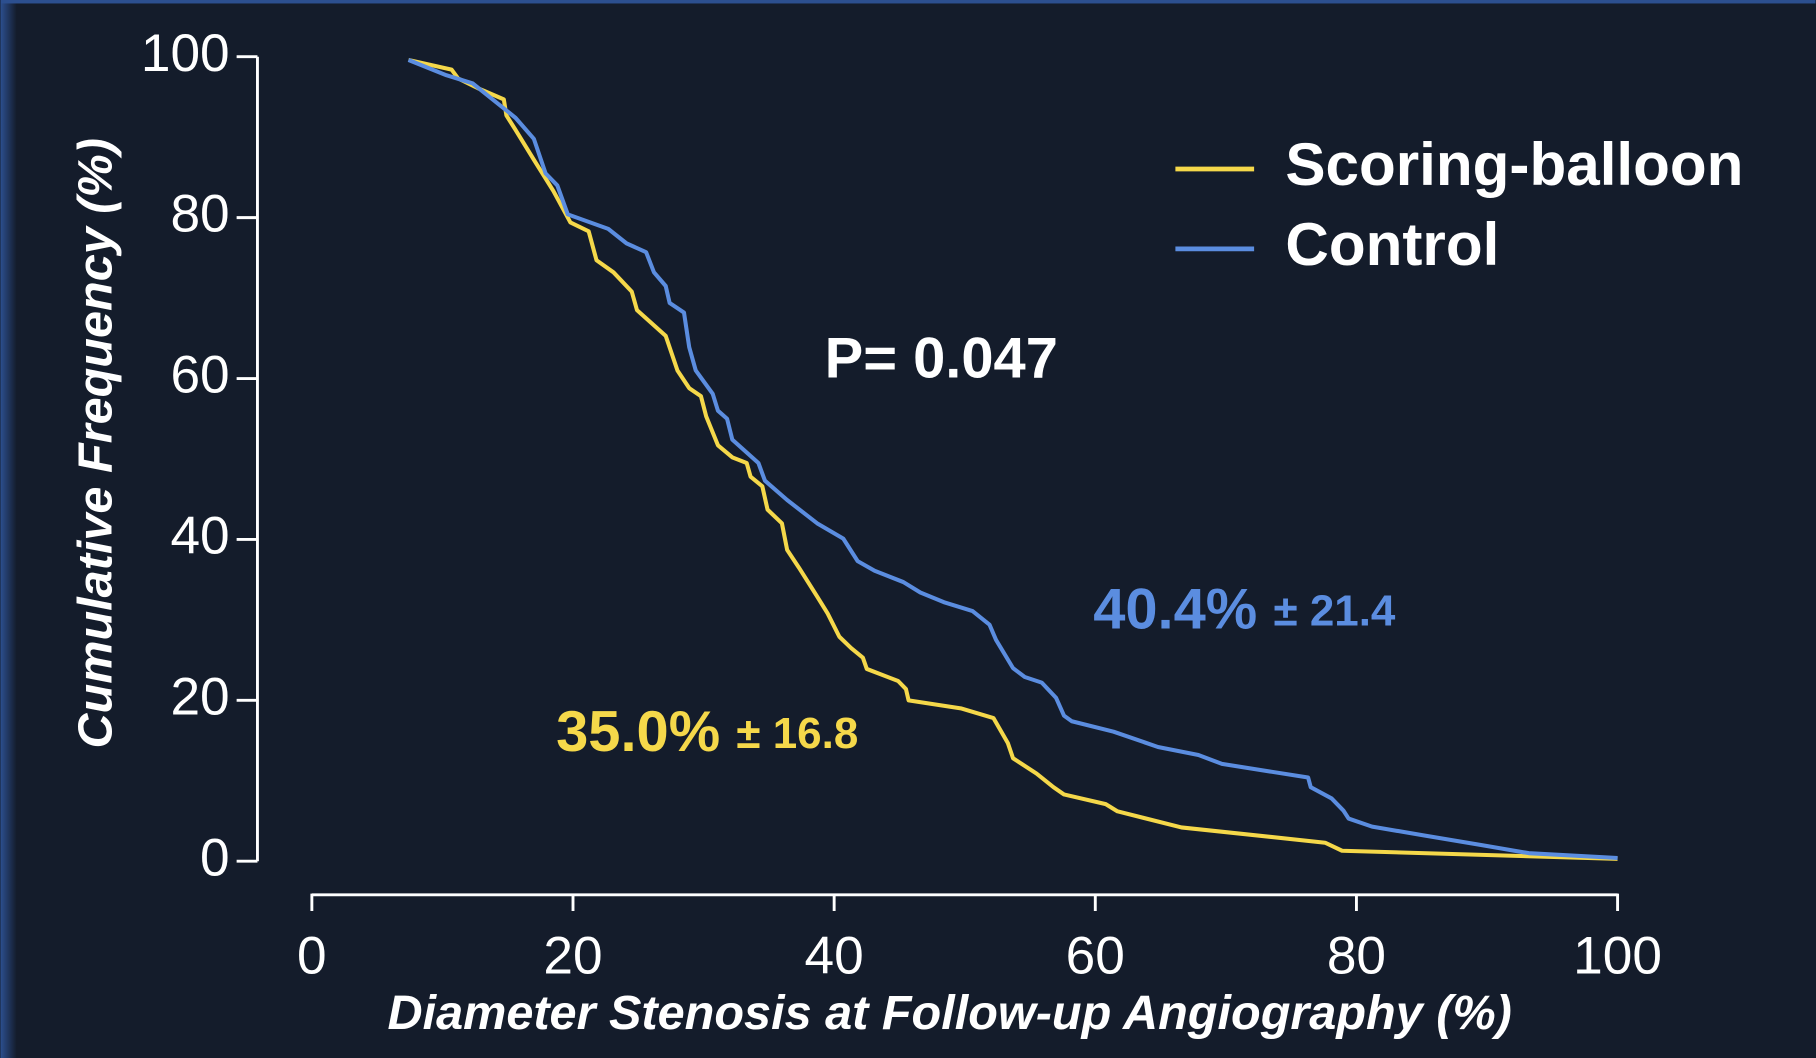 The width and height of the screenshot is (1816, 1058). I want to click on y-tick-label: 100, so click(185, 53).